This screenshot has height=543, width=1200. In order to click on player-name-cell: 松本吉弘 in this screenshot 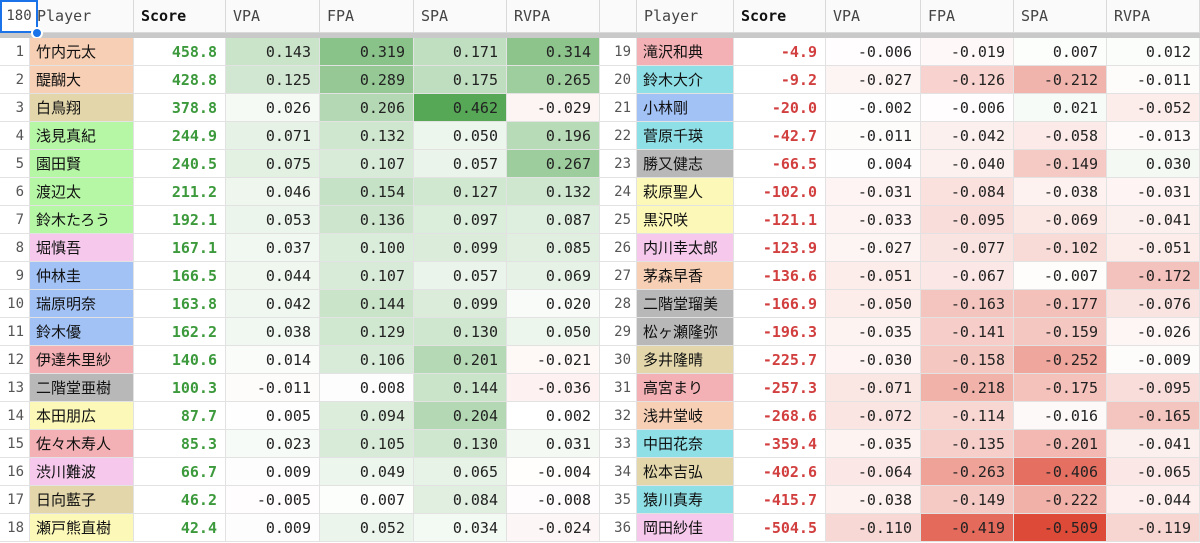, I will do `click(685, 472)`.